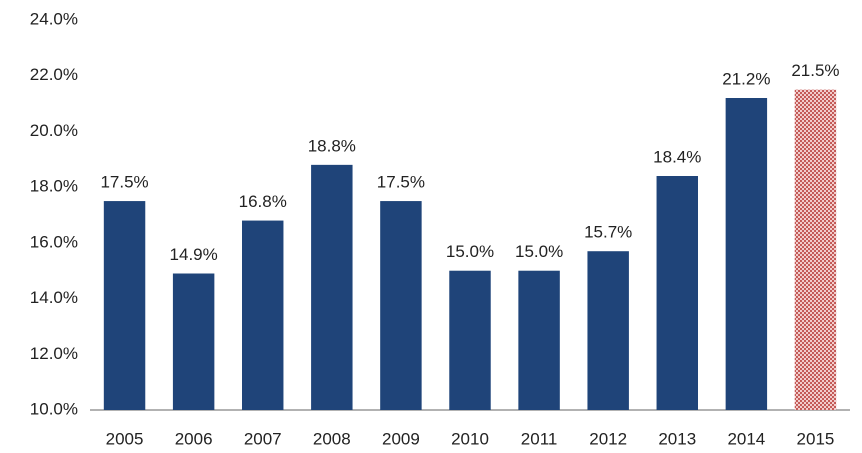 This screenshot has width=862, height=453. Describe the element at coordinates (194, 254) in the screenshot. I see `value-label: 14.9%` at that location.